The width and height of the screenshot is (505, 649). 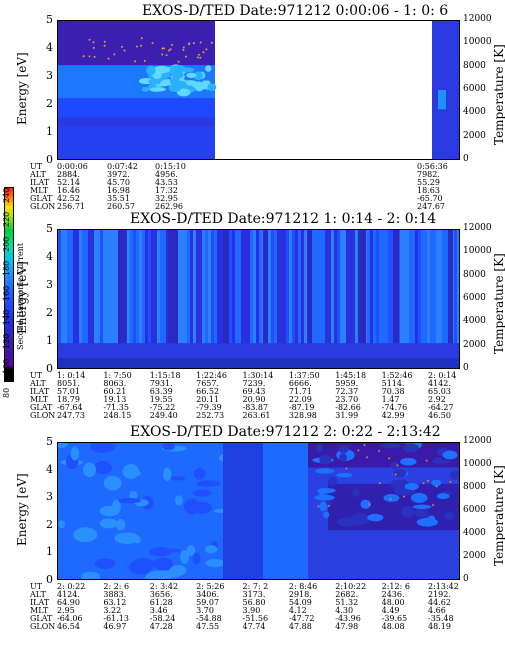 What do you see at coordinates (6, 195) in the screenshot?
I see `colorbar-tick-label: 240` at bounding box center [6, 195].